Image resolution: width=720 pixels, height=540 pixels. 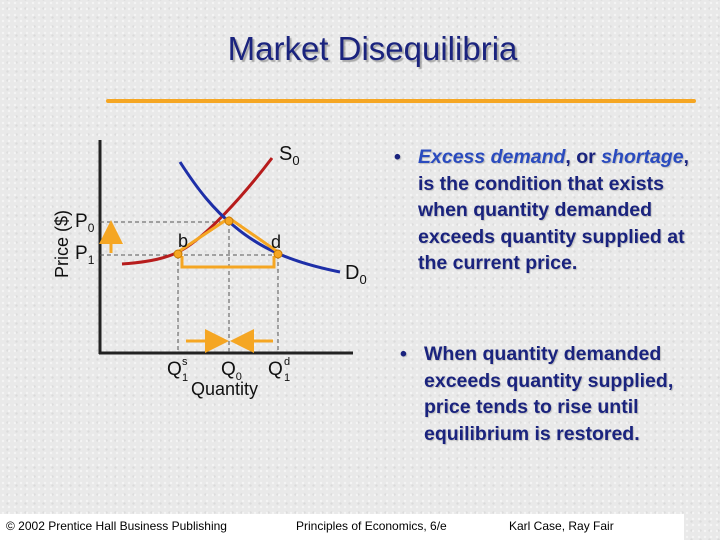 What do you see at coordinates (371, 526) in the screenshot?
I see `footer-book: Principles of Economics, 6/e` at bounding box center [371, 526].